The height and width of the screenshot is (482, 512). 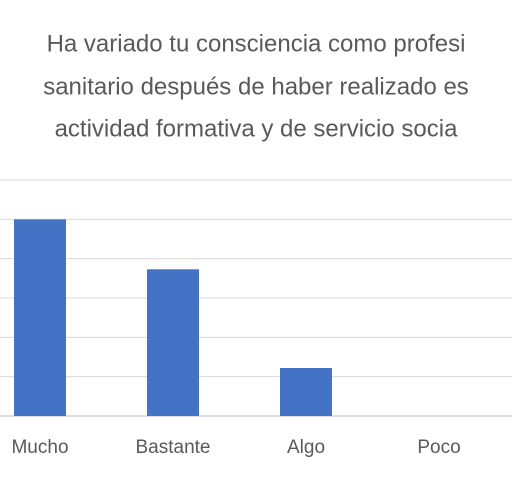 What do you see at coordinates (438, 447) in the screenshot?
I see `x-tick-label: Poco` at bounding box center [438, 447].